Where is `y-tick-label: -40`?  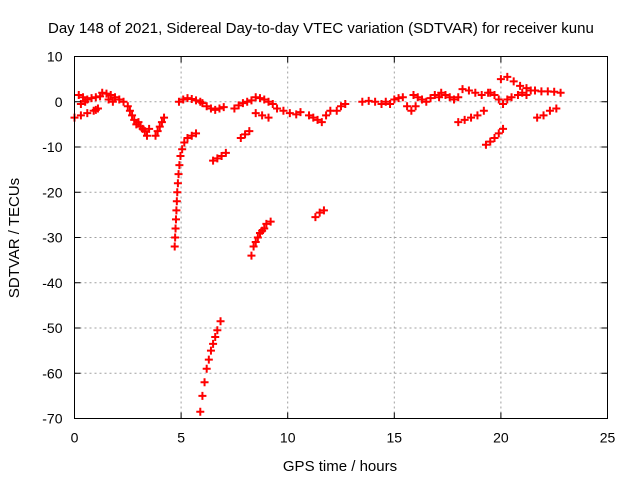
y-tick-label: -40 is located at coordinates (52, 283).